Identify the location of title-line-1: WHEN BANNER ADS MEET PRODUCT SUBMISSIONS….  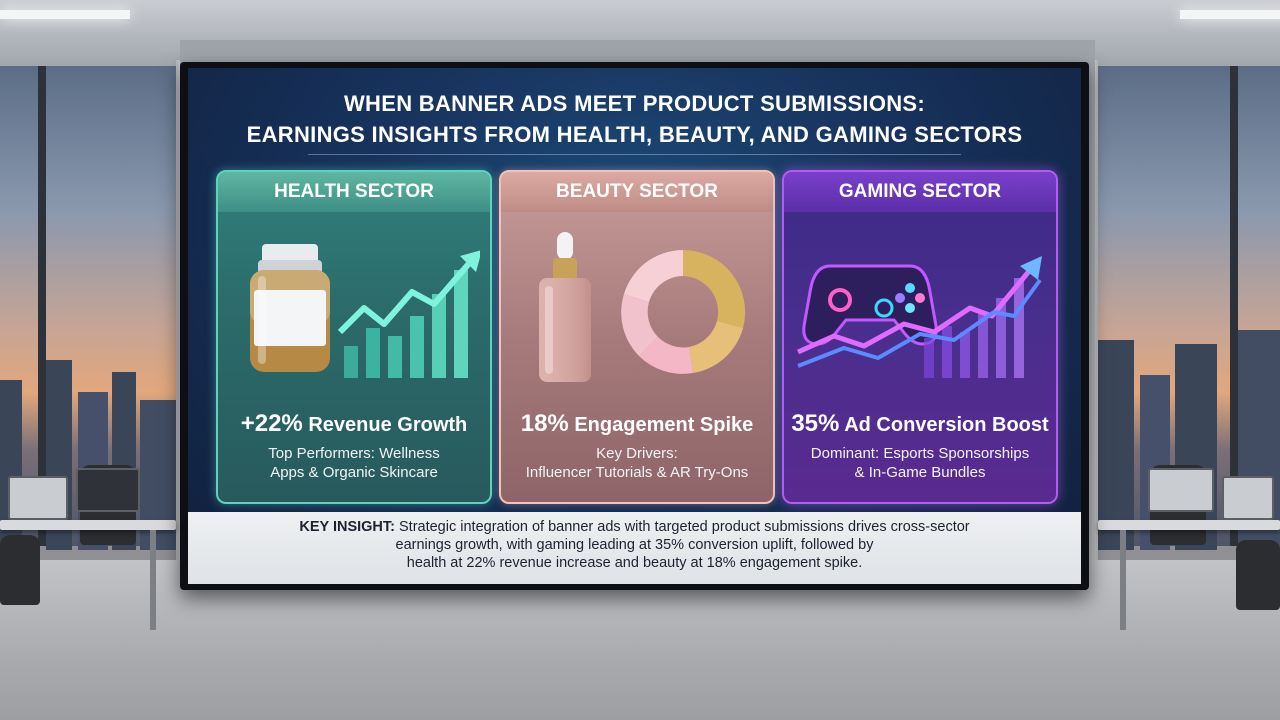
(634, 103).